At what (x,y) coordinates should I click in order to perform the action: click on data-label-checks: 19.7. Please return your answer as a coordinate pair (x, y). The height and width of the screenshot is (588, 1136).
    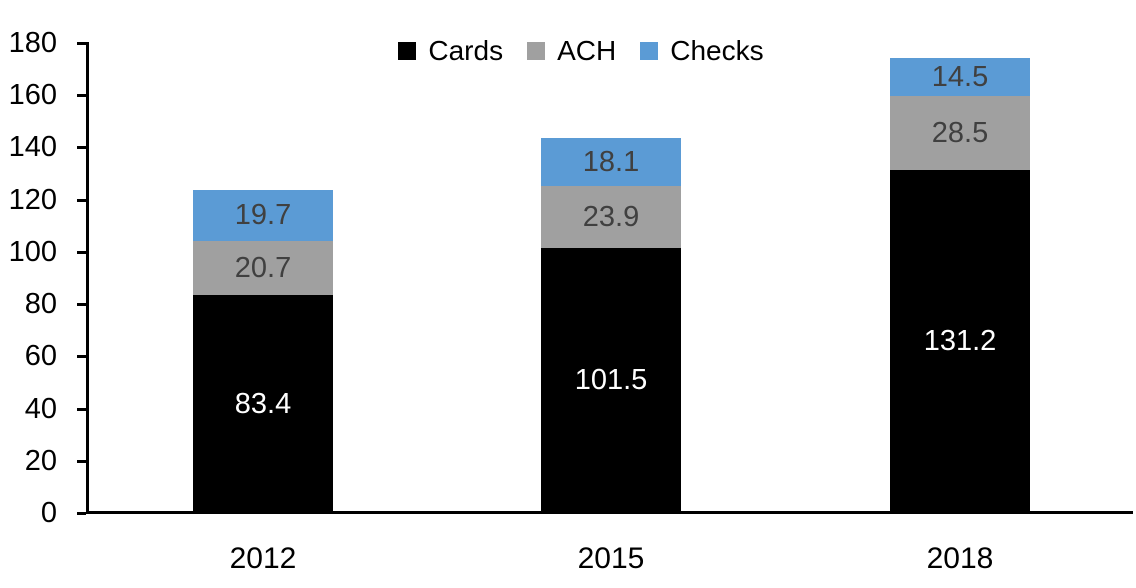
    Looking at the image, I should click on (263, 215).